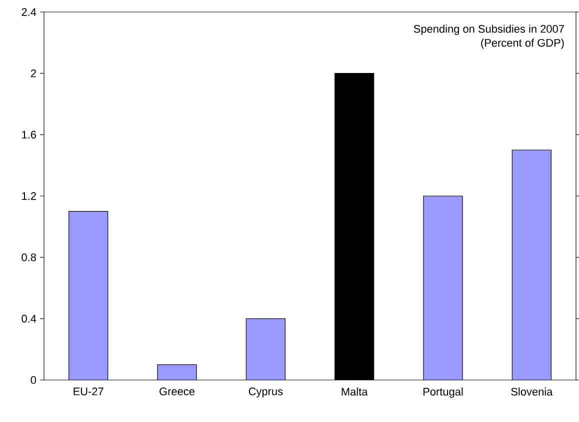 Image resolution: width=579 pixels, height=422 pixels. What do you see at coordinates (29, 196) in the screenshot?
I see `y-tick-label: 1.2` at bounding box center [29, 196].